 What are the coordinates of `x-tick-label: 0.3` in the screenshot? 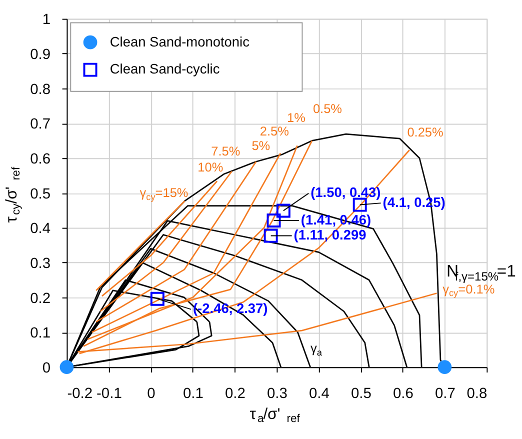 It's located at (277, 394).